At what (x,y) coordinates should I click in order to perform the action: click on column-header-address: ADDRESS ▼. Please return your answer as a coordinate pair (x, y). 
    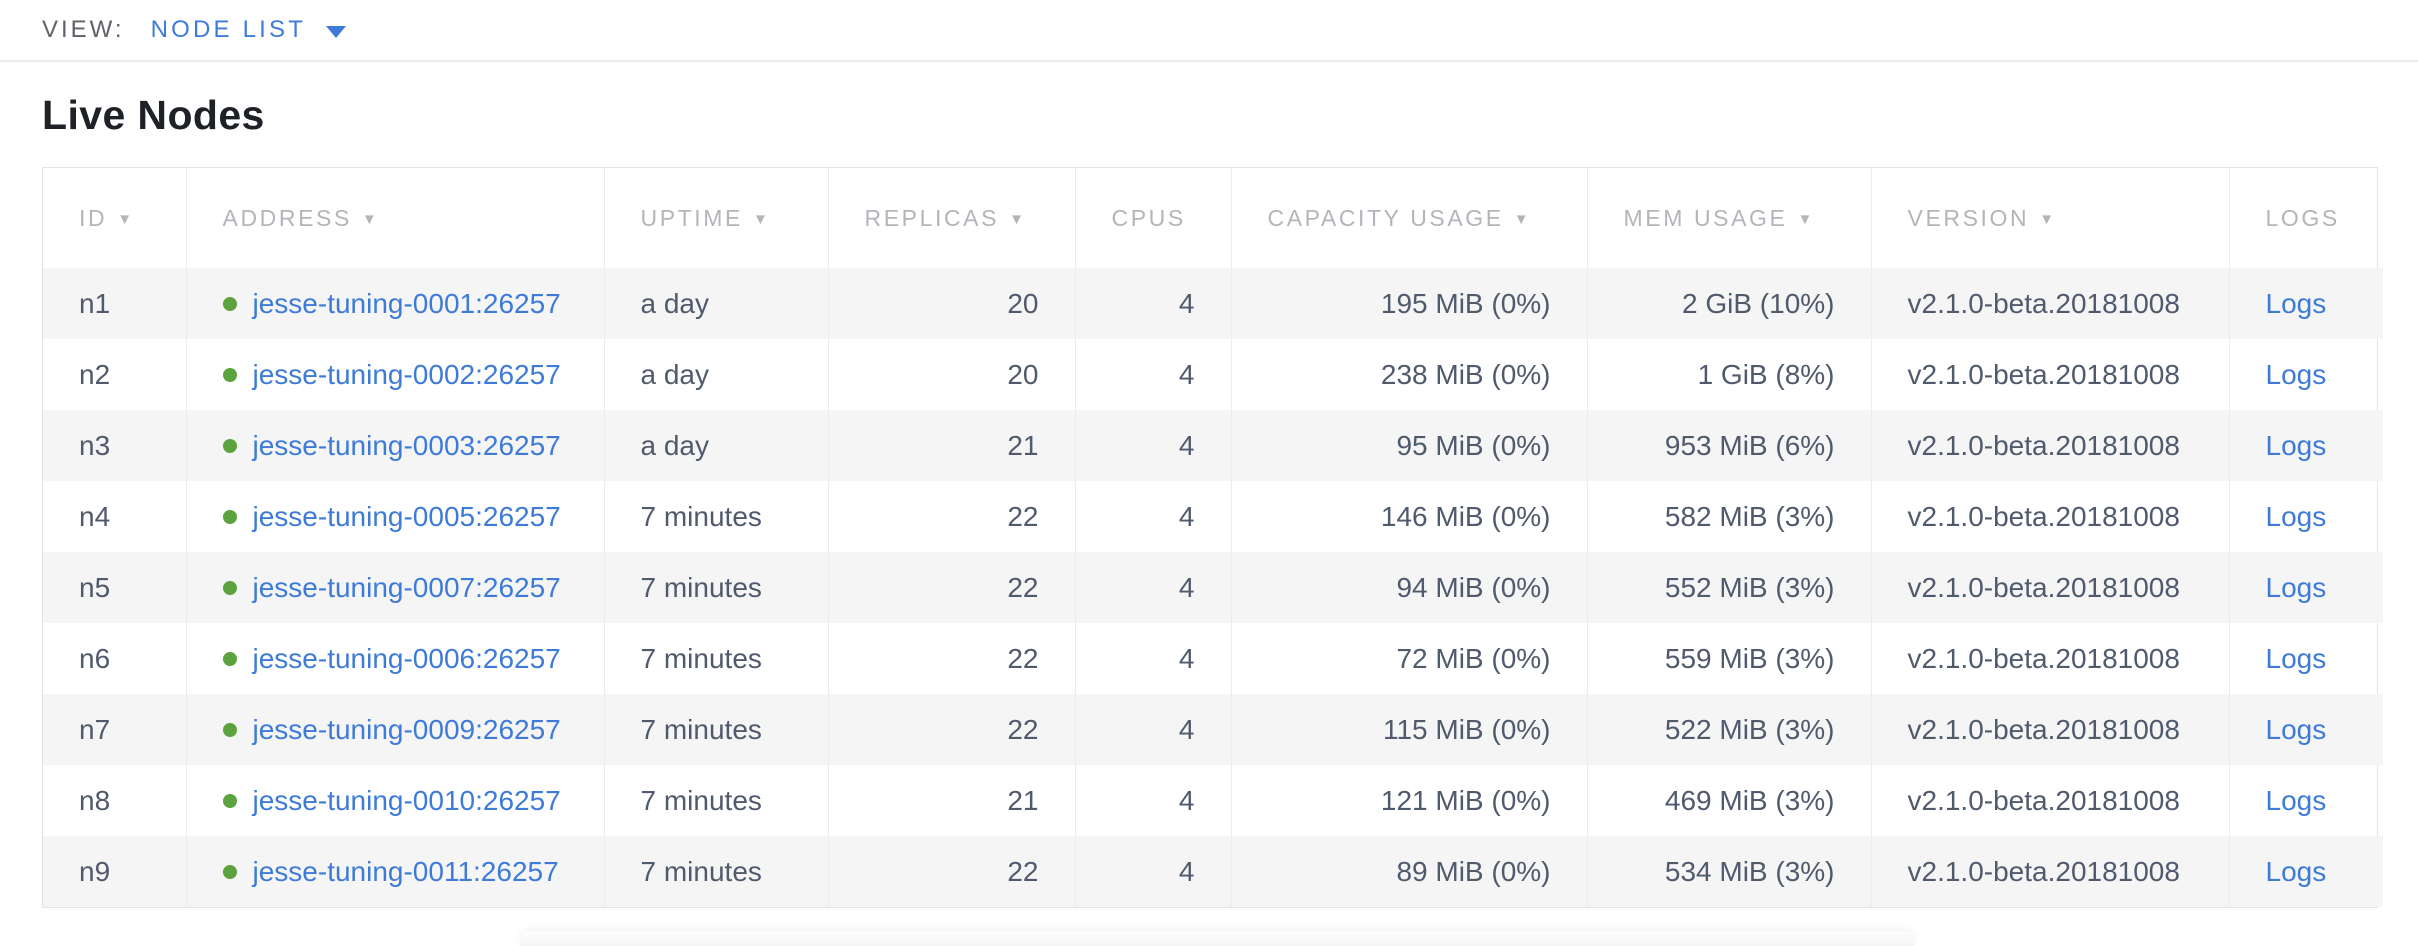
    Looking at the image, I should click on (395, 218).